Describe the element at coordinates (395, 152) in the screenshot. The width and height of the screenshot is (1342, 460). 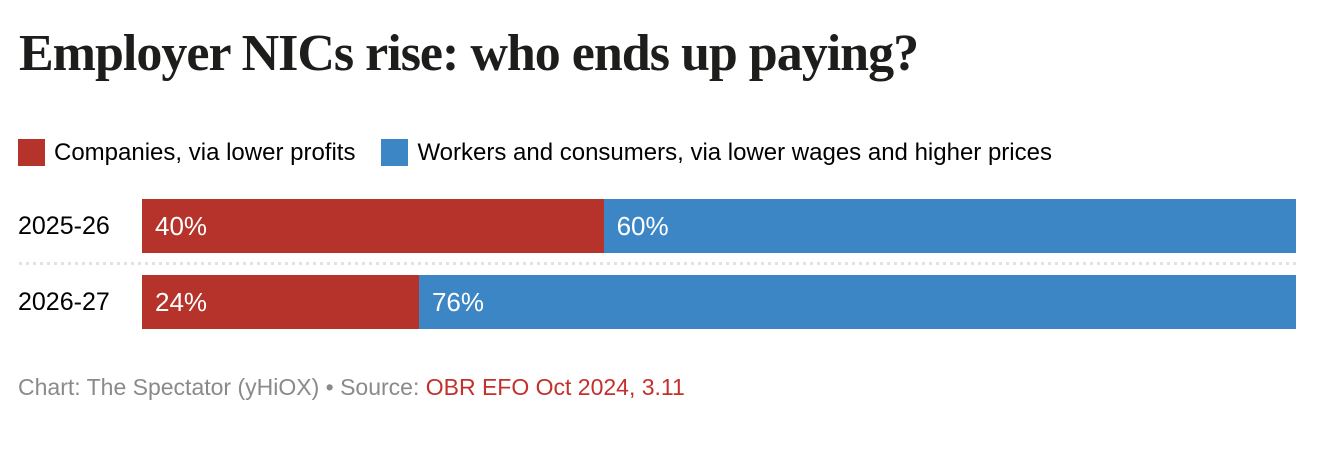
I see `legend-swatch-blue-icon` at that location.